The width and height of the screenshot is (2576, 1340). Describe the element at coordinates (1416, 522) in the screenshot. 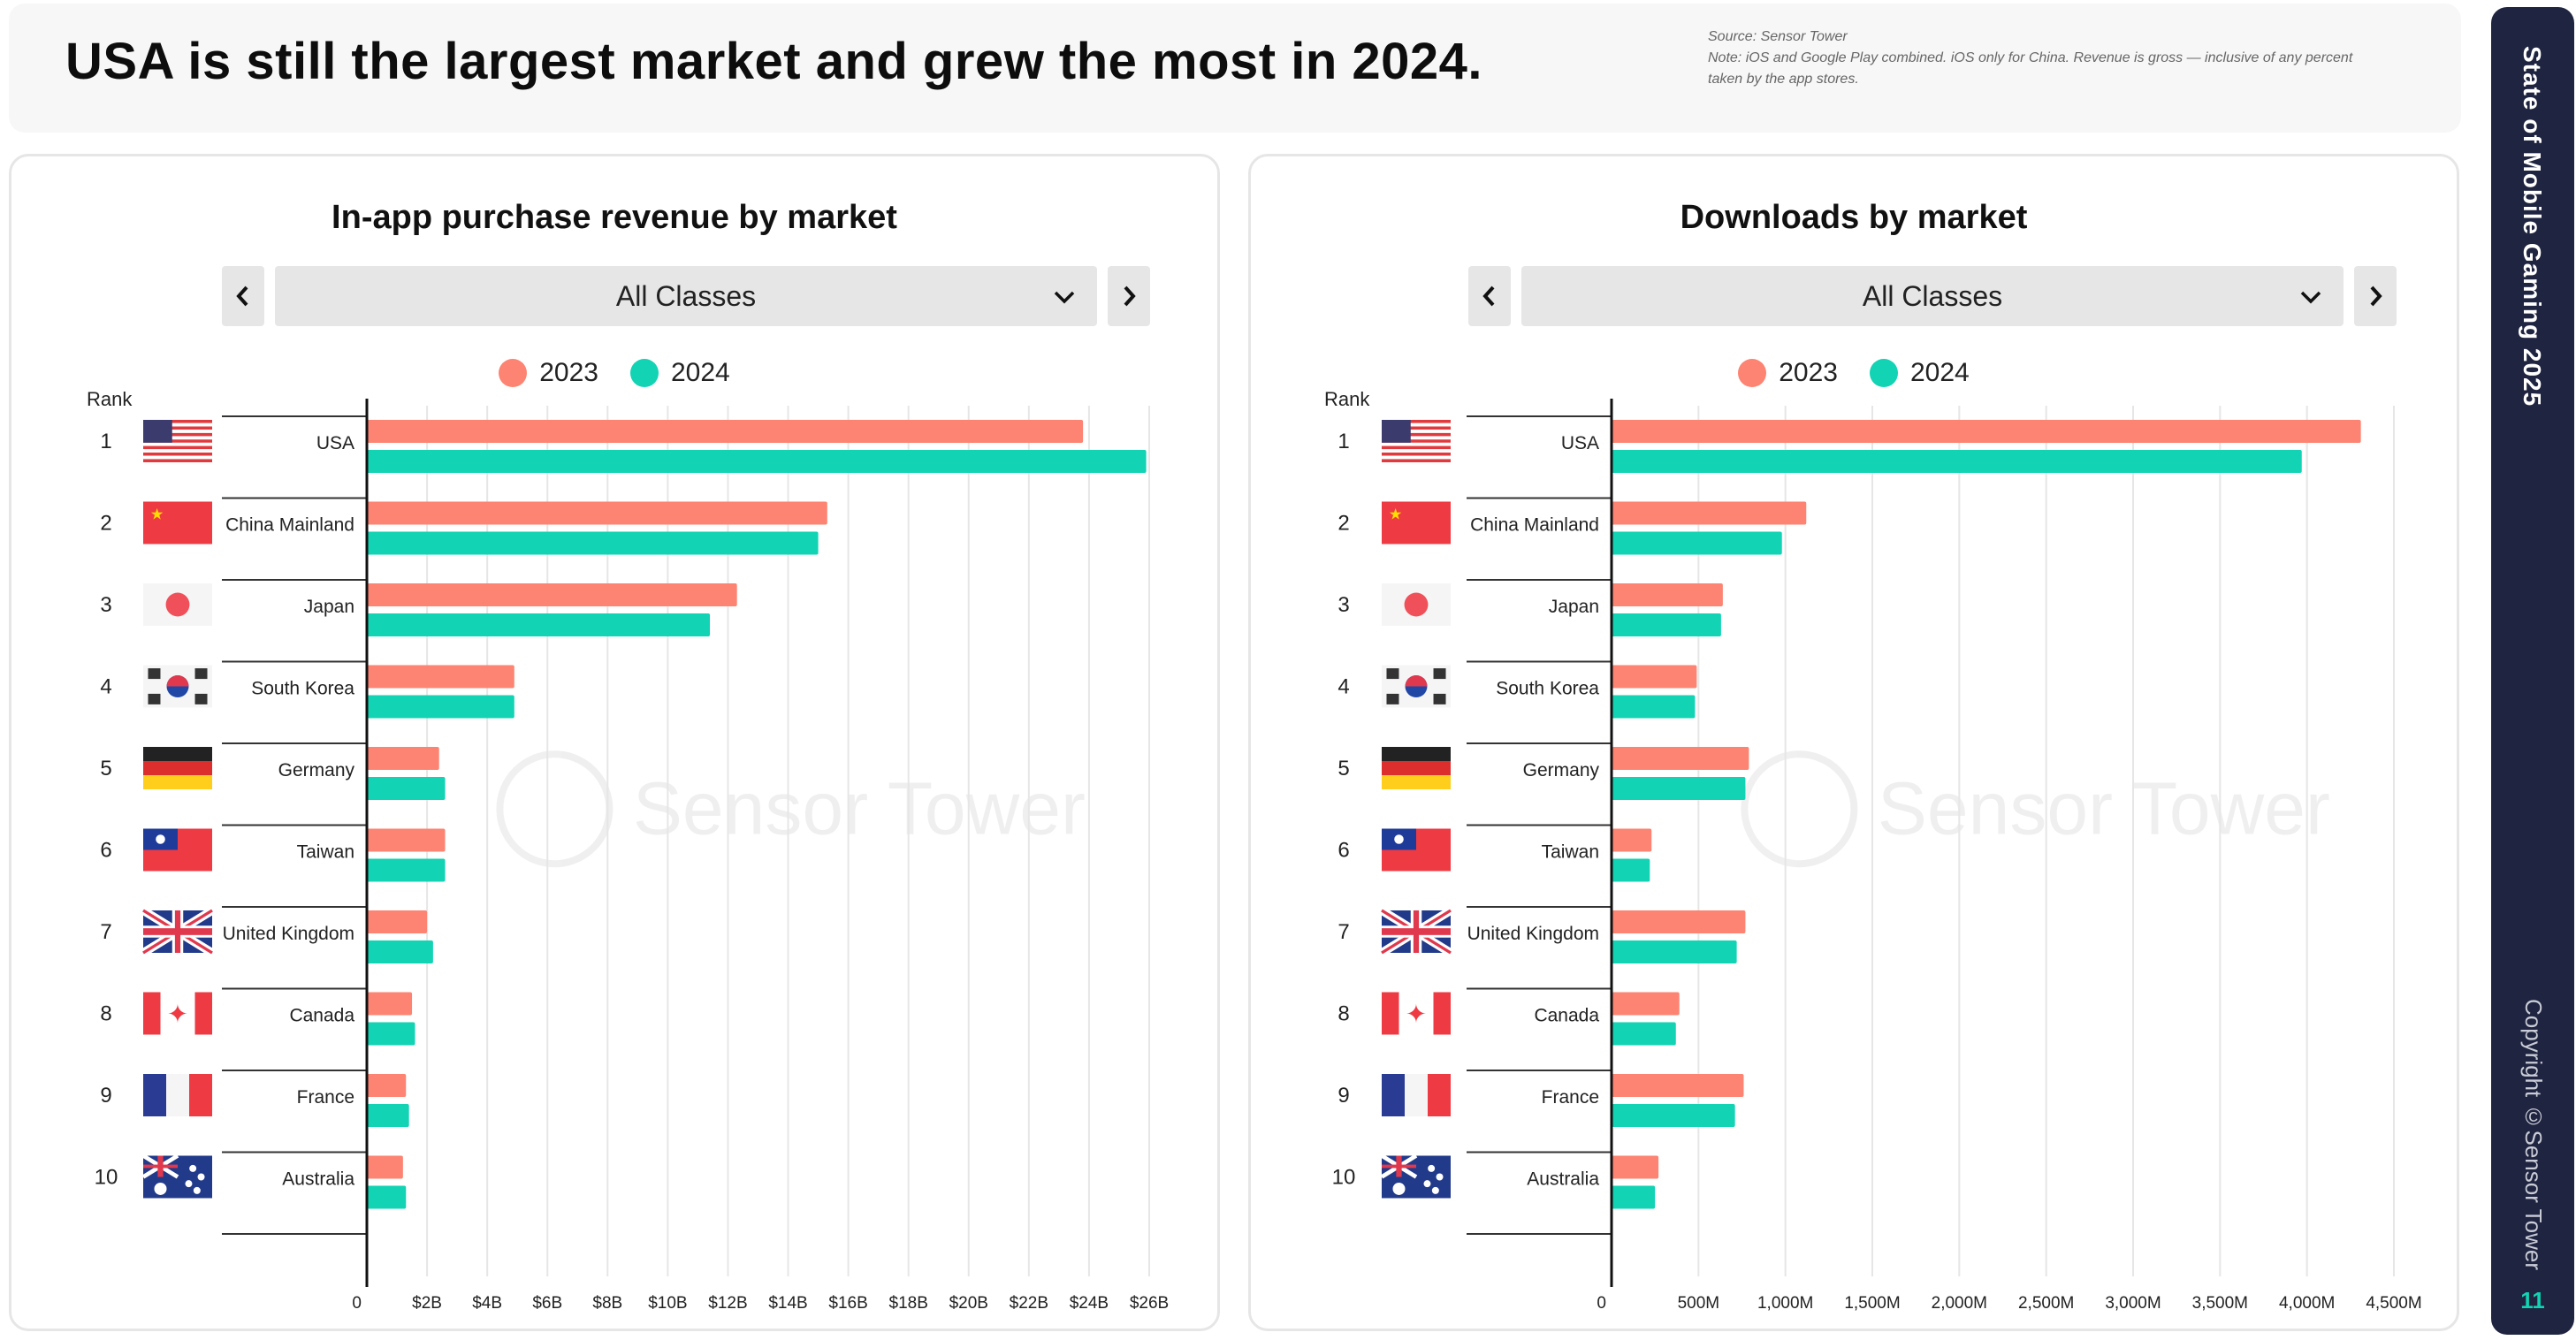

I see `flag-field` at that location.